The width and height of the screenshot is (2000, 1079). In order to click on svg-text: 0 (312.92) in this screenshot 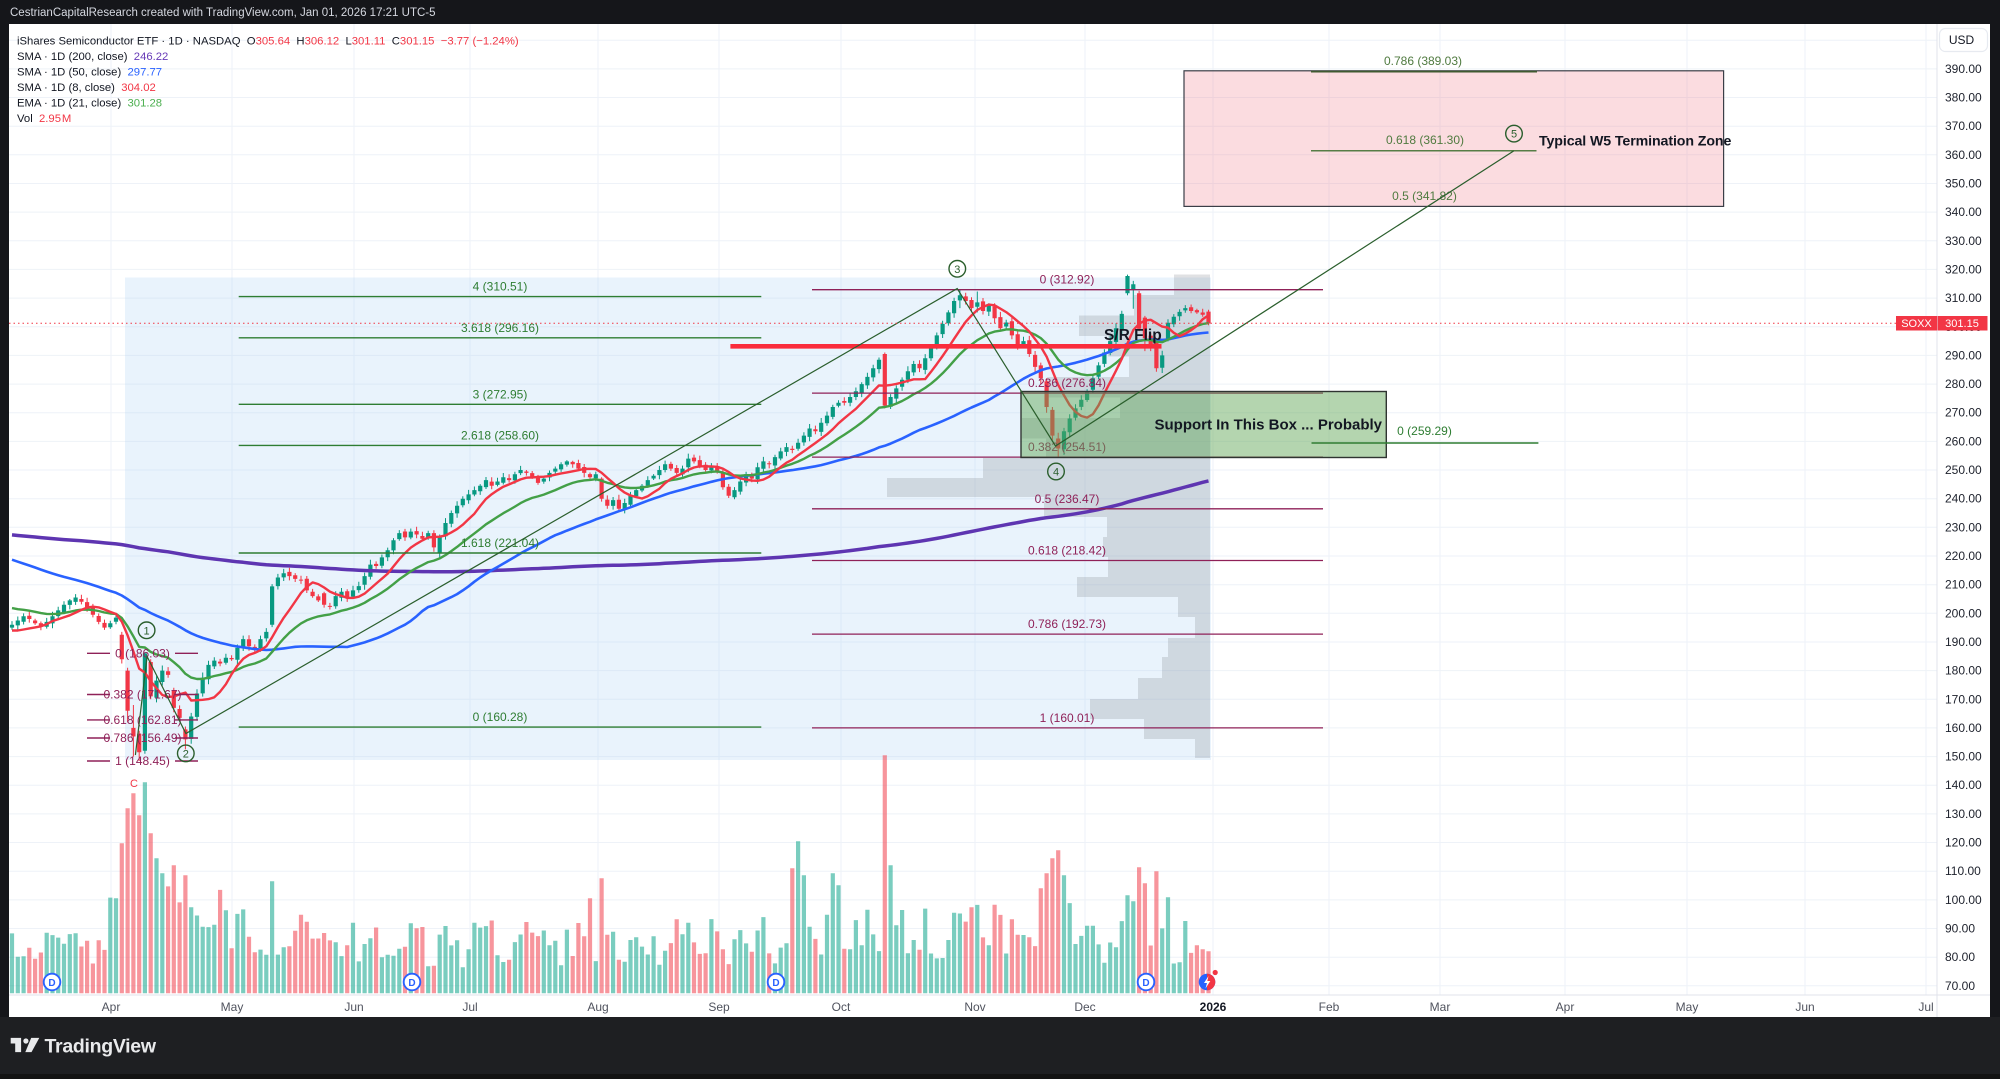, I will do `click(1067, 280)`.